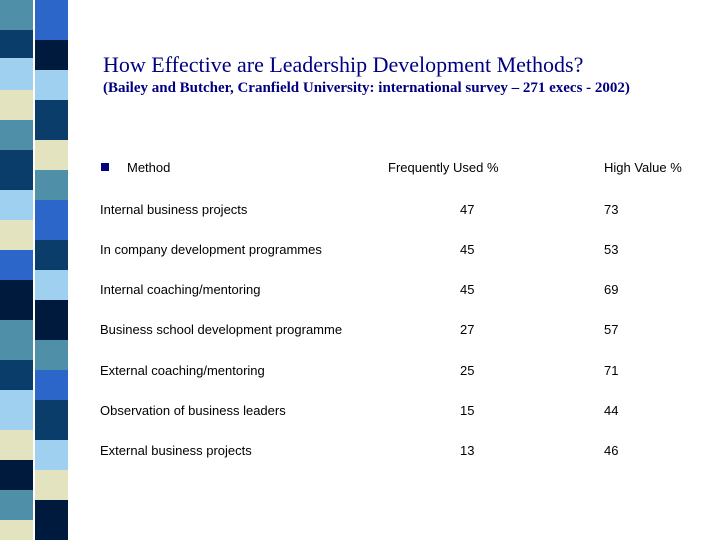  Describe the element at coordinates (467, 450) in the screenshot. I see `frequently-used-cell: 13` at that location.